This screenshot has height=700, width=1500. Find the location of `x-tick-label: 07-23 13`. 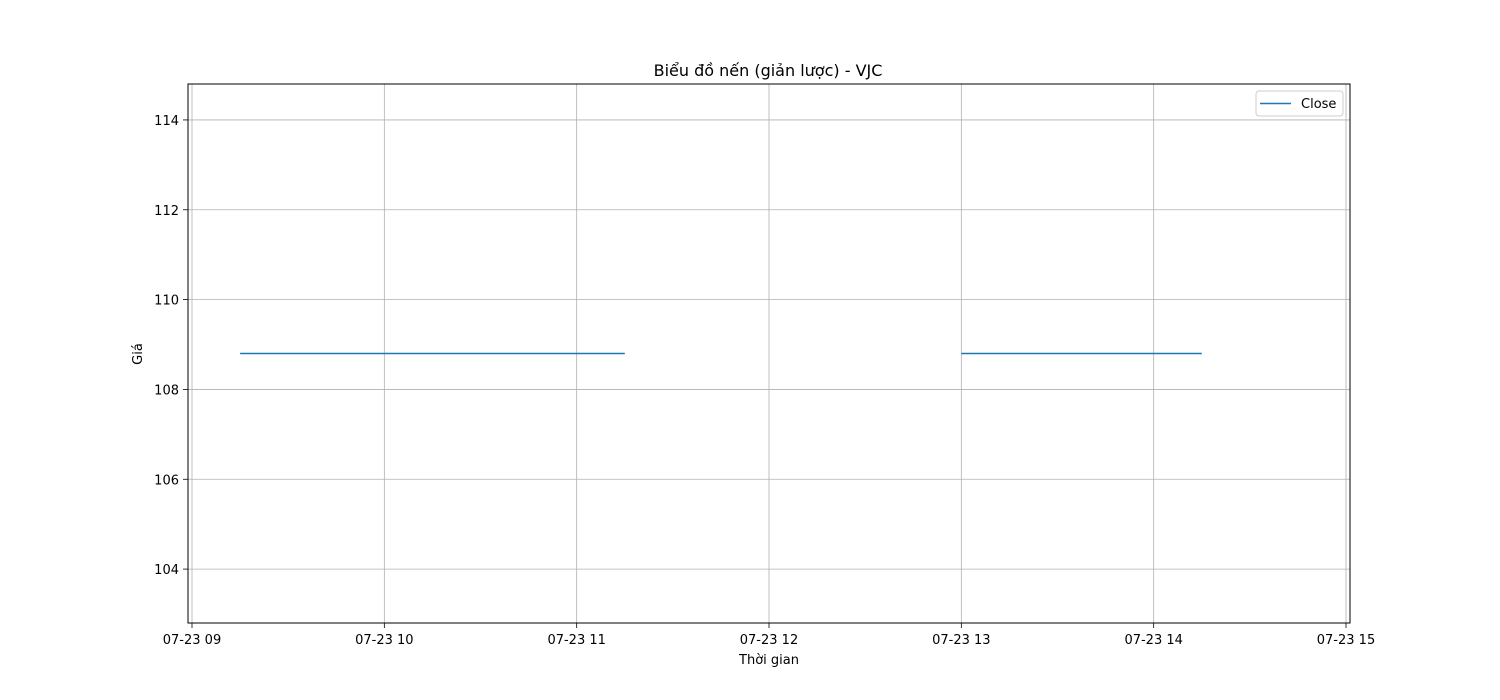

x-tick-label: 07-23 13 is located at coordinates (961, 640).